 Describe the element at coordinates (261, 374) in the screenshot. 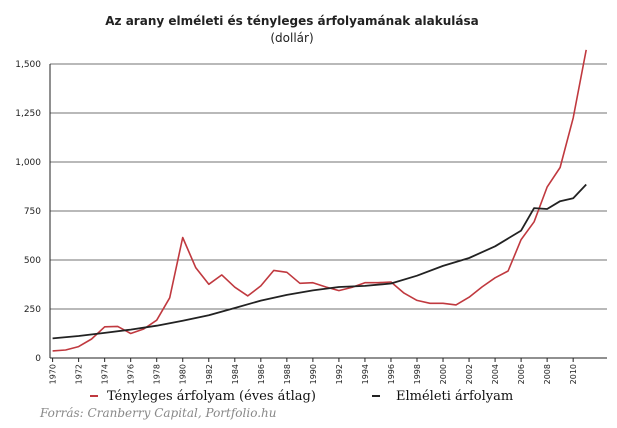

I see `x-tick-label: 1986` at that location.